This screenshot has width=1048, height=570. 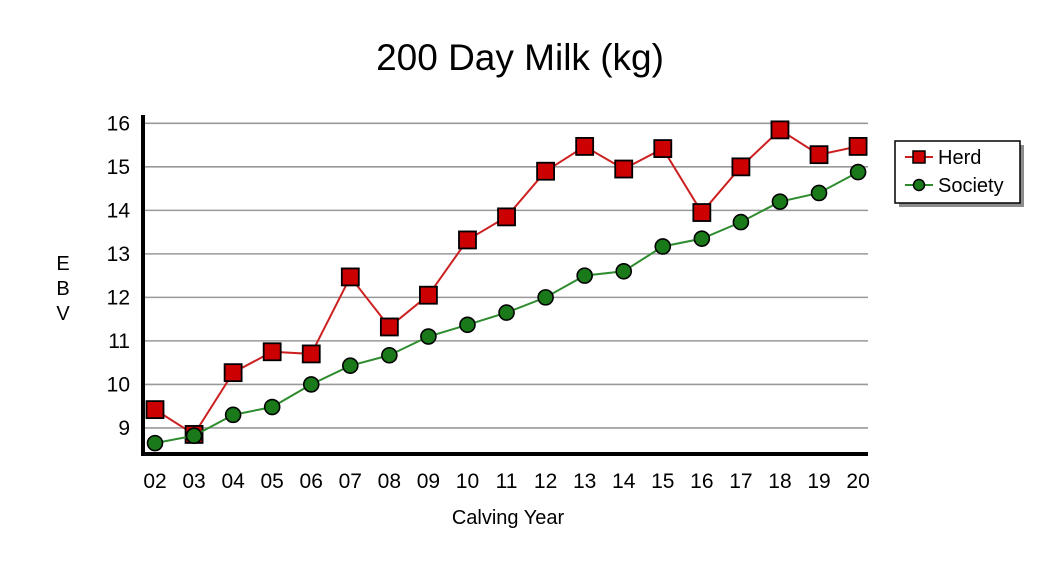 What do you see at coordinates (467, 481) in the screenshot?
I see `x-tick-label: 10` at bounding box center [467, 481].